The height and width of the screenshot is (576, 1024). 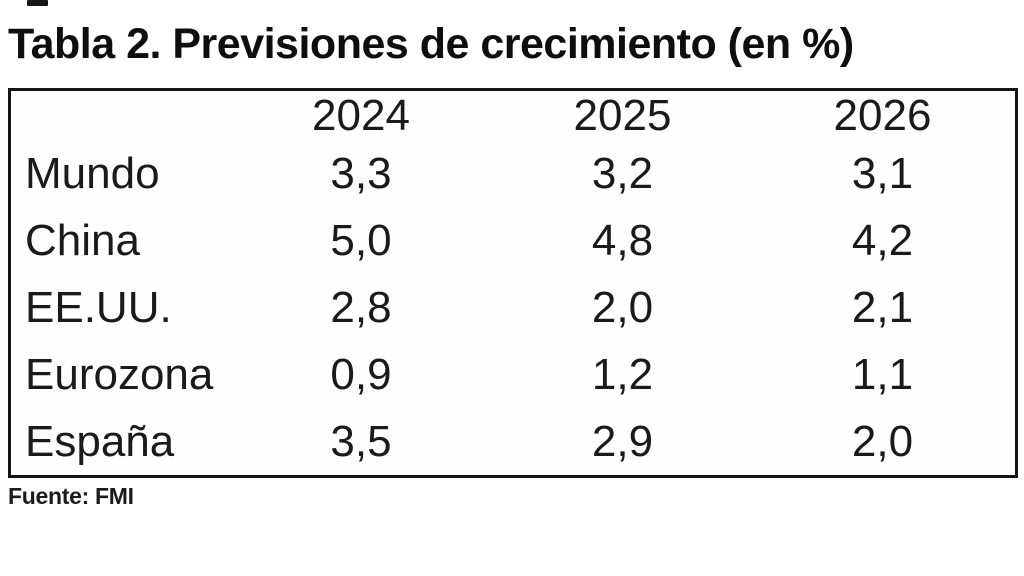 I want to click on cell-value: 2,1, so click(x=882, y=307).